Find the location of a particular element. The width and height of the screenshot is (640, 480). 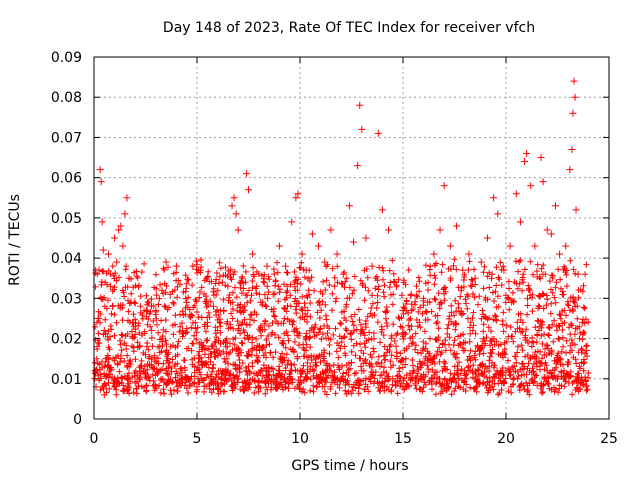

y-tick-label: 0.02 is located at coordinates (66, 340).